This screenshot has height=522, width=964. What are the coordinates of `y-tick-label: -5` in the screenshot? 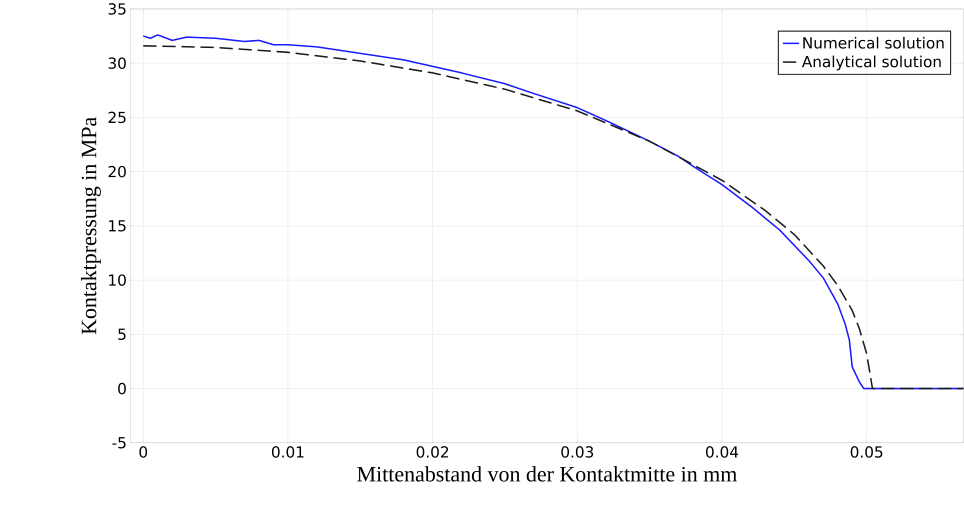 It's located at (119, 442).